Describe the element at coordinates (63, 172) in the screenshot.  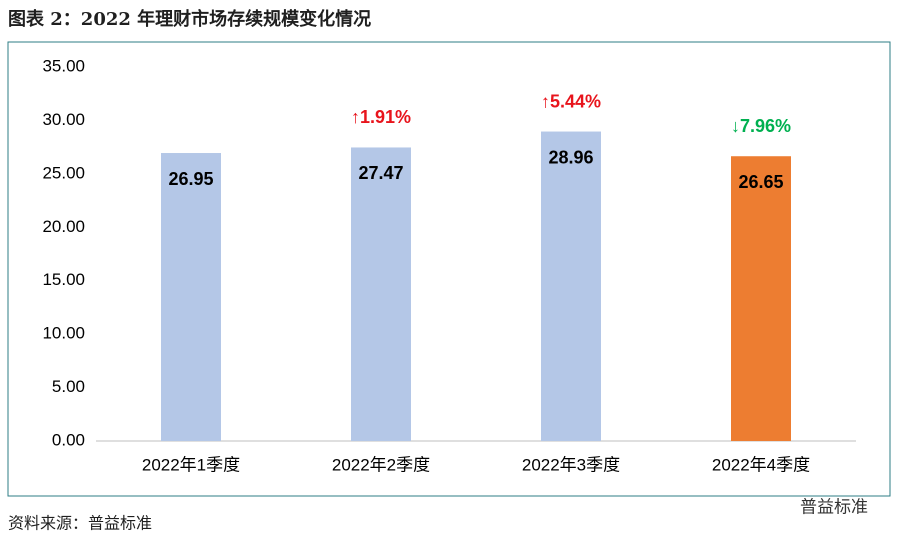
I see `y-tick-label: 25.00` at that location.